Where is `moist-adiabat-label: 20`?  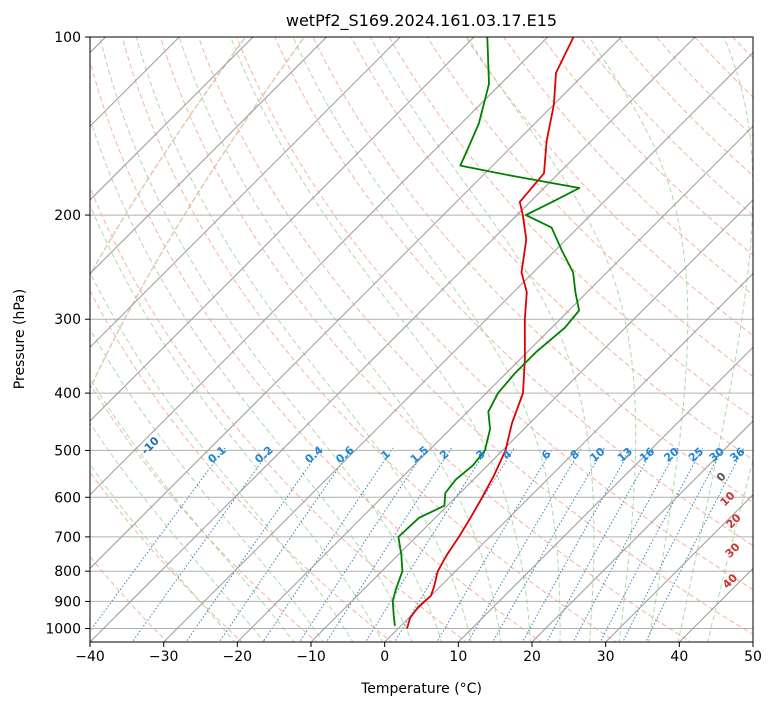
moist-adiabat-label: 20 is located at coordinates (734, 521).